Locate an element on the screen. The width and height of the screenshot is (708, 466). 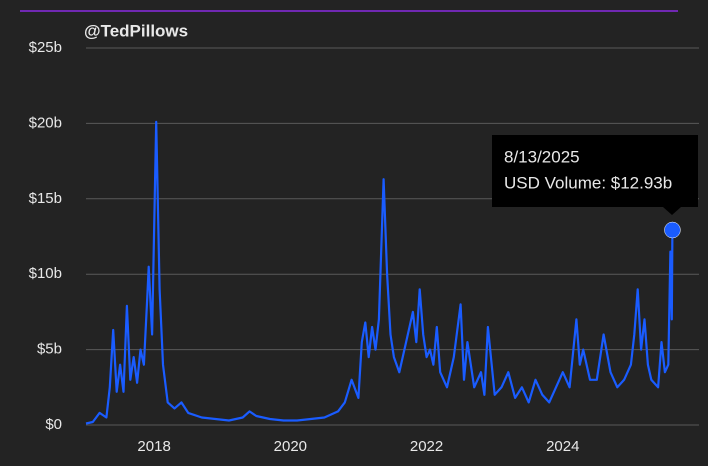
y-tick-label: $0 is located at coordinates (53, 424).